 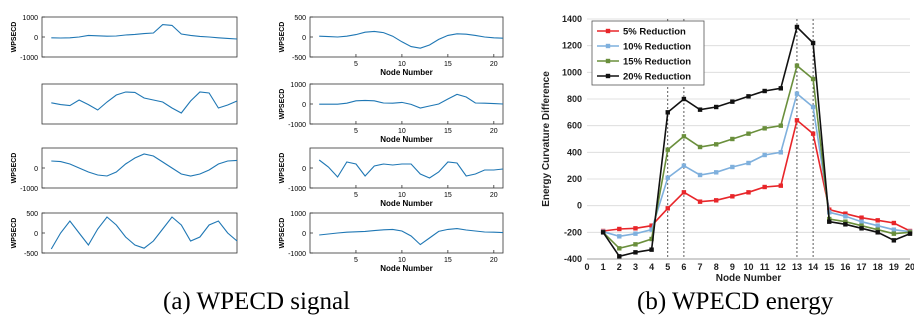 What do you see at coordinates (31, 254) in the screenshot?
I see `y-tick-label: -500` at bounding box center [31, 254].